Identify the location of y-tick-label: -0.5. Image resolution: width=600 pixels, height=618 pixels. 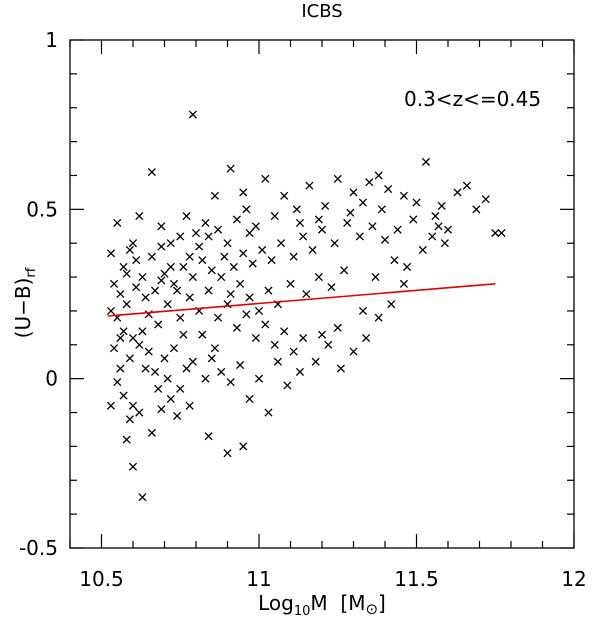
(38, 548).